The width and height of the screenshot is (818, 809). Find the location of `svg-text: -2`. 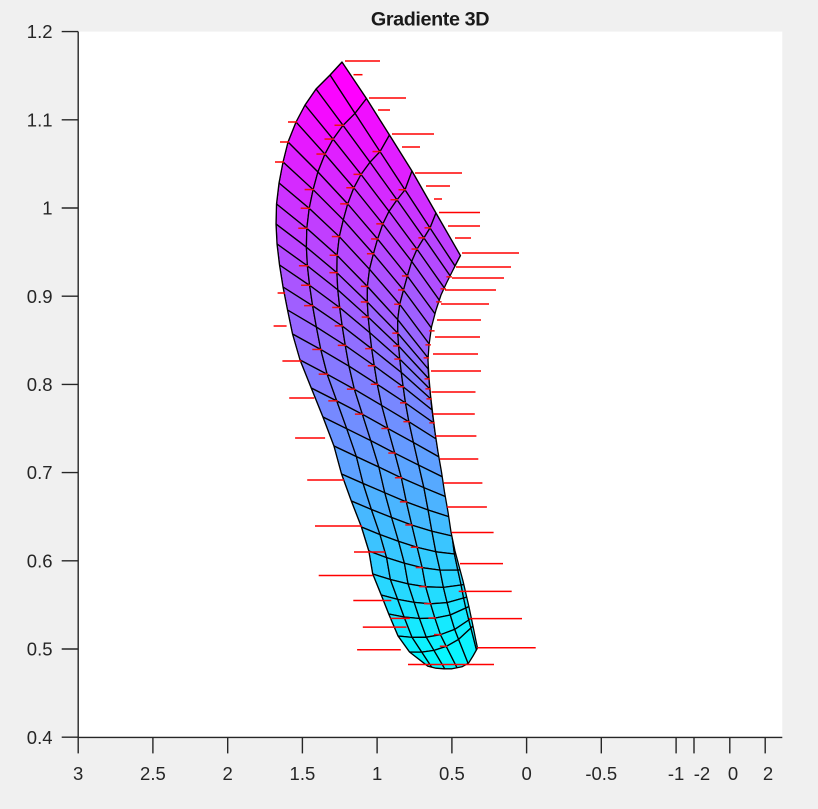

svg-text: -2 is located at coordinates (702, 773).